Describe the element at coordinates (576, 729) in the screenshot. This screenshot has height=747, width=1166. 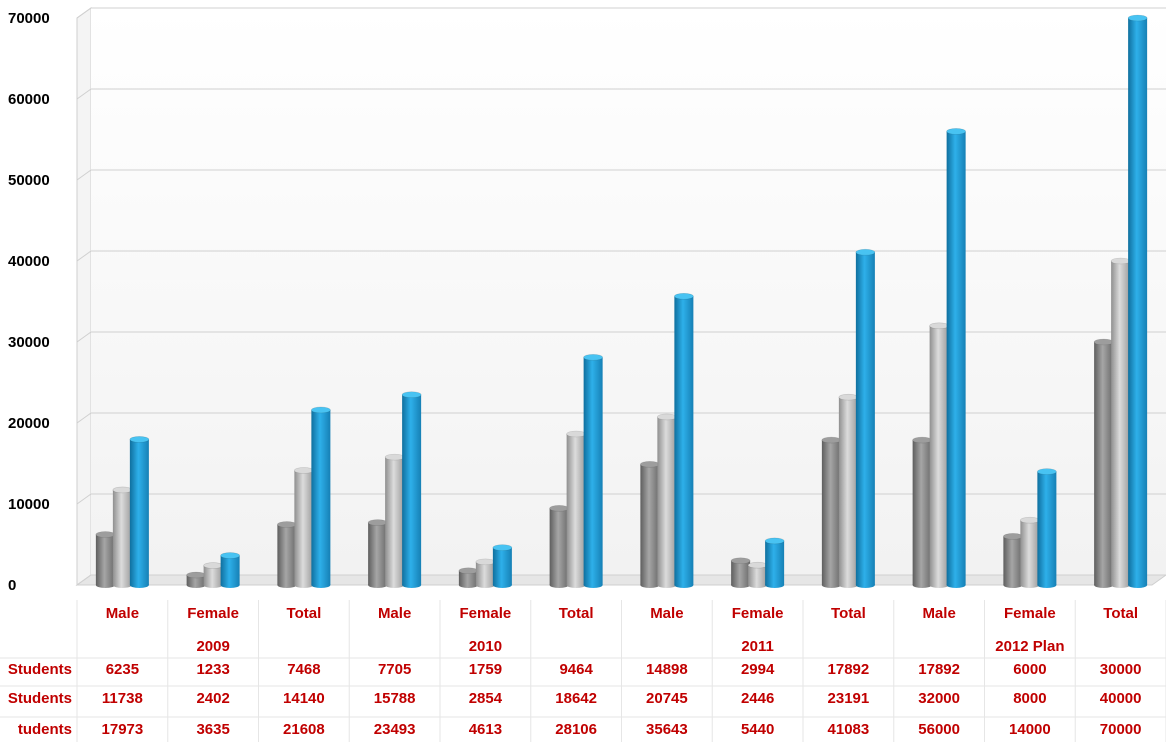
I see `data-label: 28106` at that location.